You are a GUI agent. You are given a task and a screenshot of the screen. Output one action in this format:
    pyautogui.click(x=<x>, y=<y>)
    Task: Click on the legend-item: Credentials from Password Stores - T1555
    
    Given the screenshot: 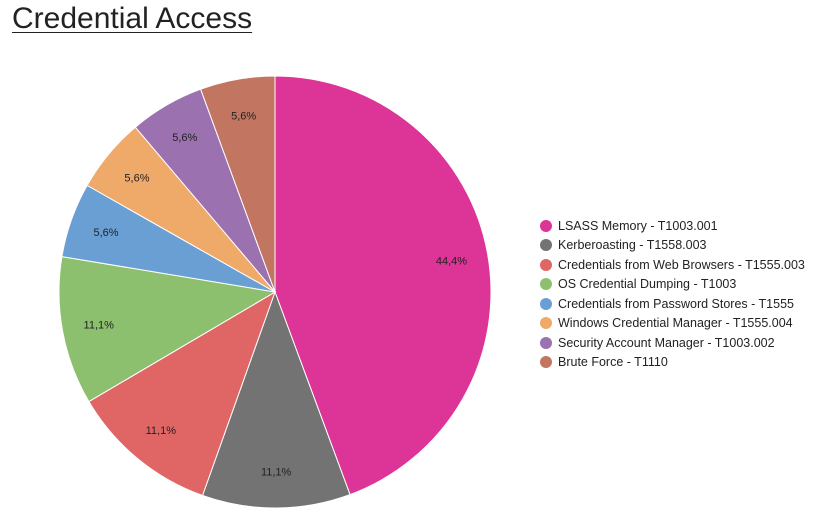 What is the action you would take?
    pyautogui.click(x=672, y=304)
    